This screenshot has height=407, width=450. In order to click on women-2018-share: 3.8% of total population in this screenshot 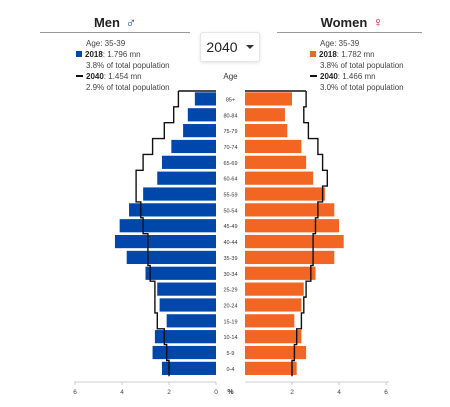, I will do `click(362, 65)`.